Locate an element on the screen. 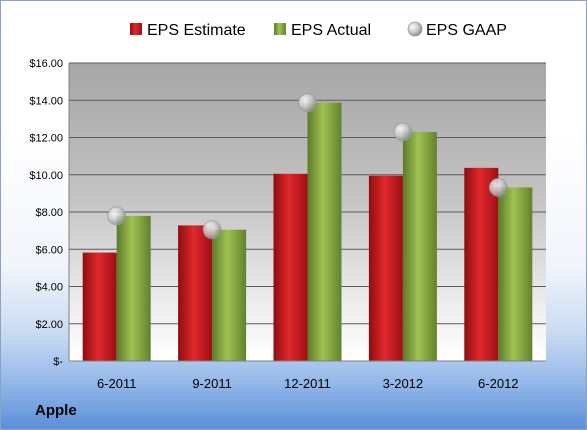 The image size is (587, 430). y-tick-label: $16.00 is located at coordinates (46, 64).